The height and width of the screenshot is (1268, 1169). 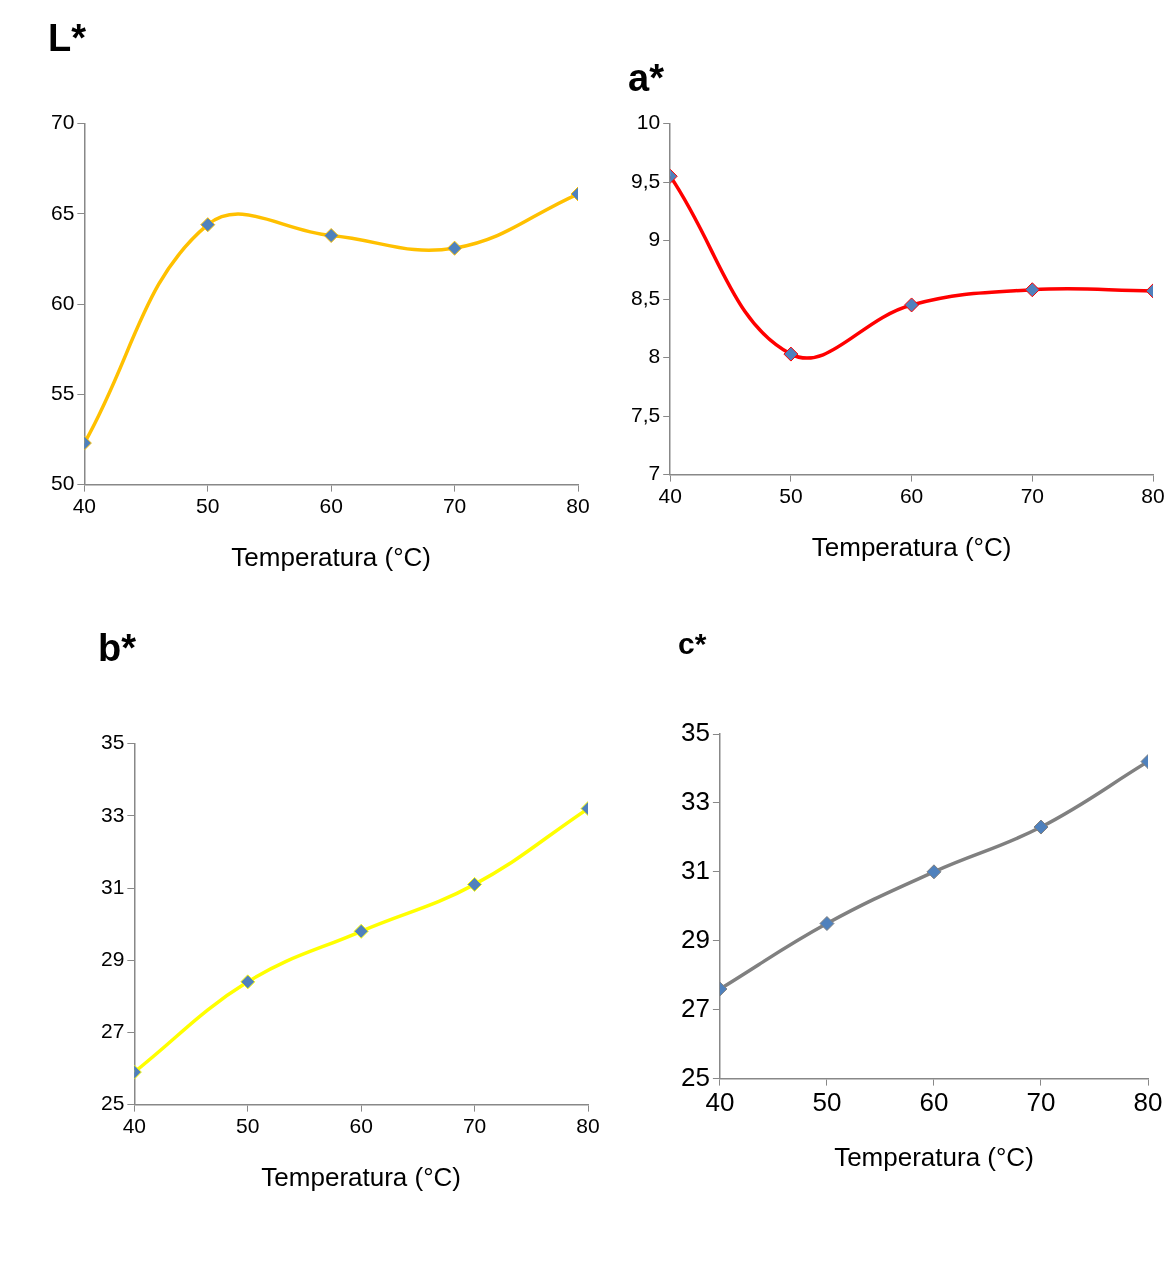 What do you see at coordinates (63, 393) in the screenshot?
I see `y-tick-label: 55` at bounding box center [63, 393].